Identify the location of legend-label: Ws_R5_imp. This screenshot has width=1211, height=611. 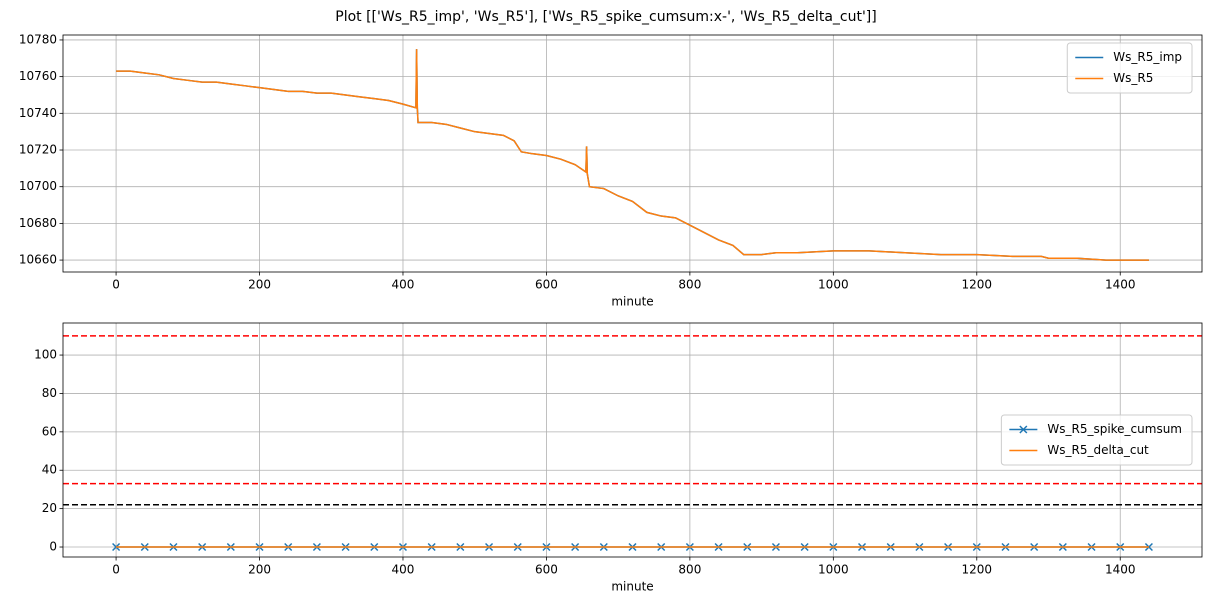
(1147, 57).